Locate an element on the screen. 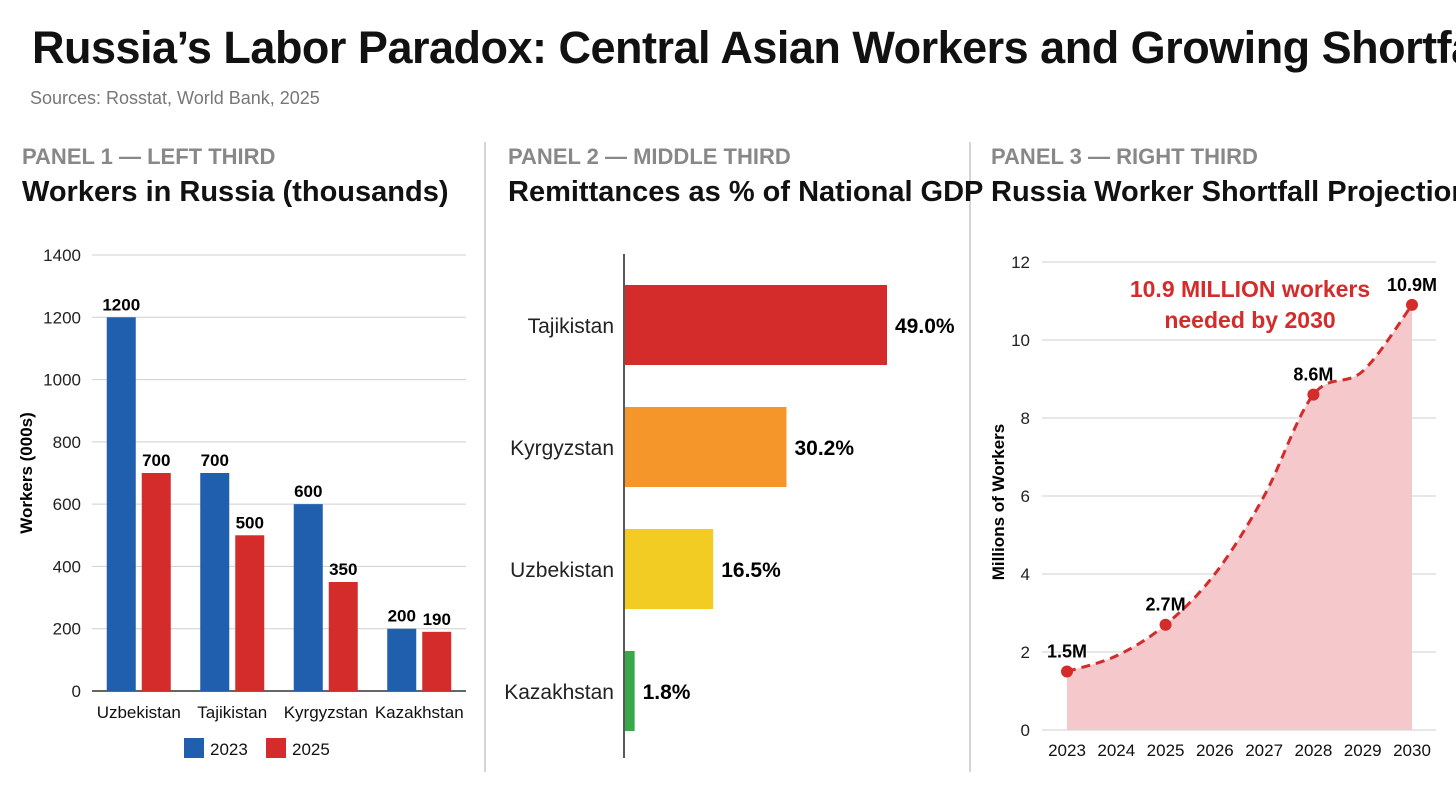 This screenshot has width=1456, height=794. y-tick-label: 2 is located at coordinates (1025, 652).